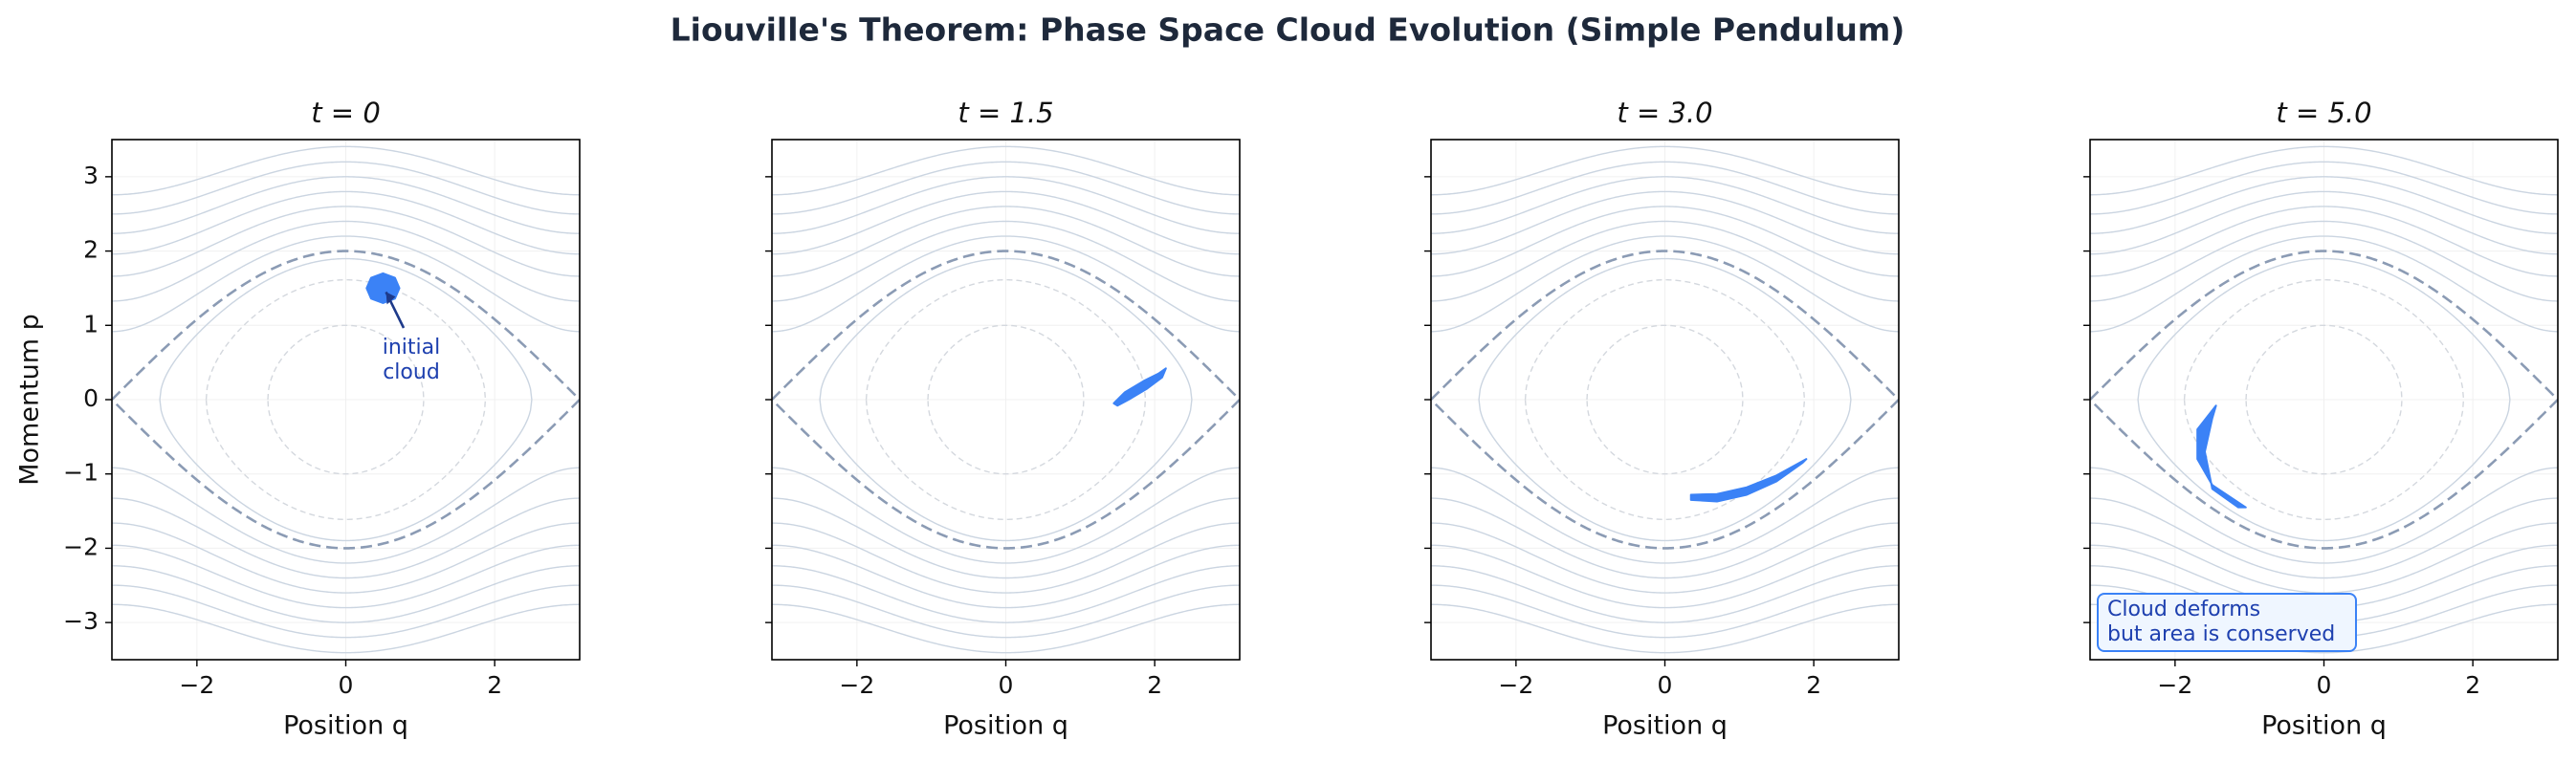 This screenshot has width=2576, height=762. What do you see at coordinates (91, 323) in the screenshot?
I see `y-tick-label: 1` at bounding box center [91, 323].